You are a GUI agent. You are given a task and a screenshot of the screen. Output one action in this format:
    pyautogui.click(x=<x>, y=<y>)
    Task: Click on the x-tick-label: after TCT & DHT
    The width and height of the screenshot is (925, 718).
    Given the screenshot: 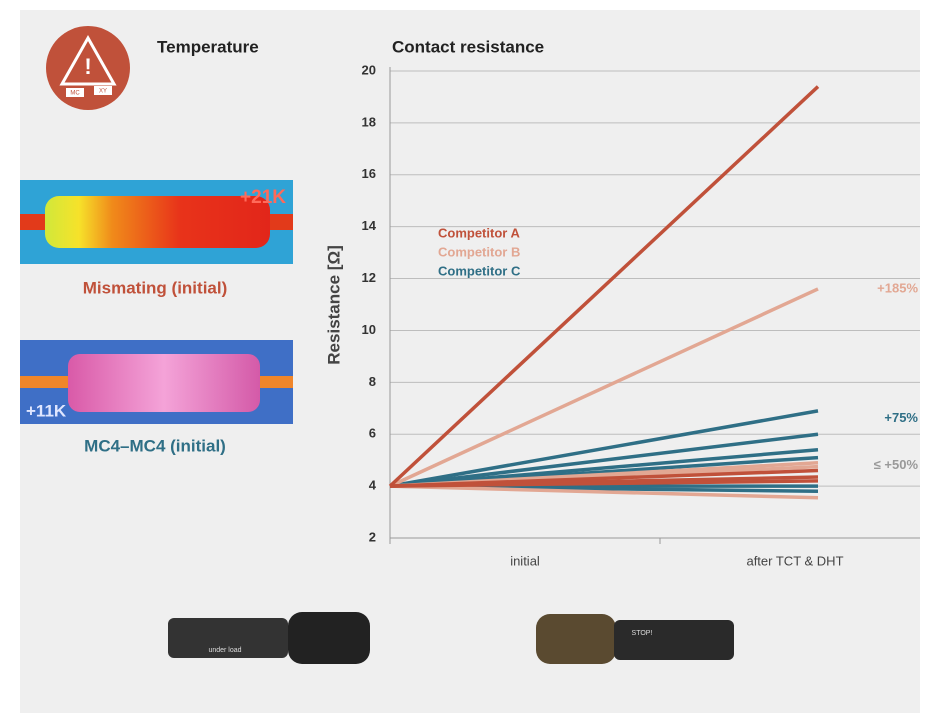 What is the action you would take?
    pyautogui.click(x=794, y=560)
    